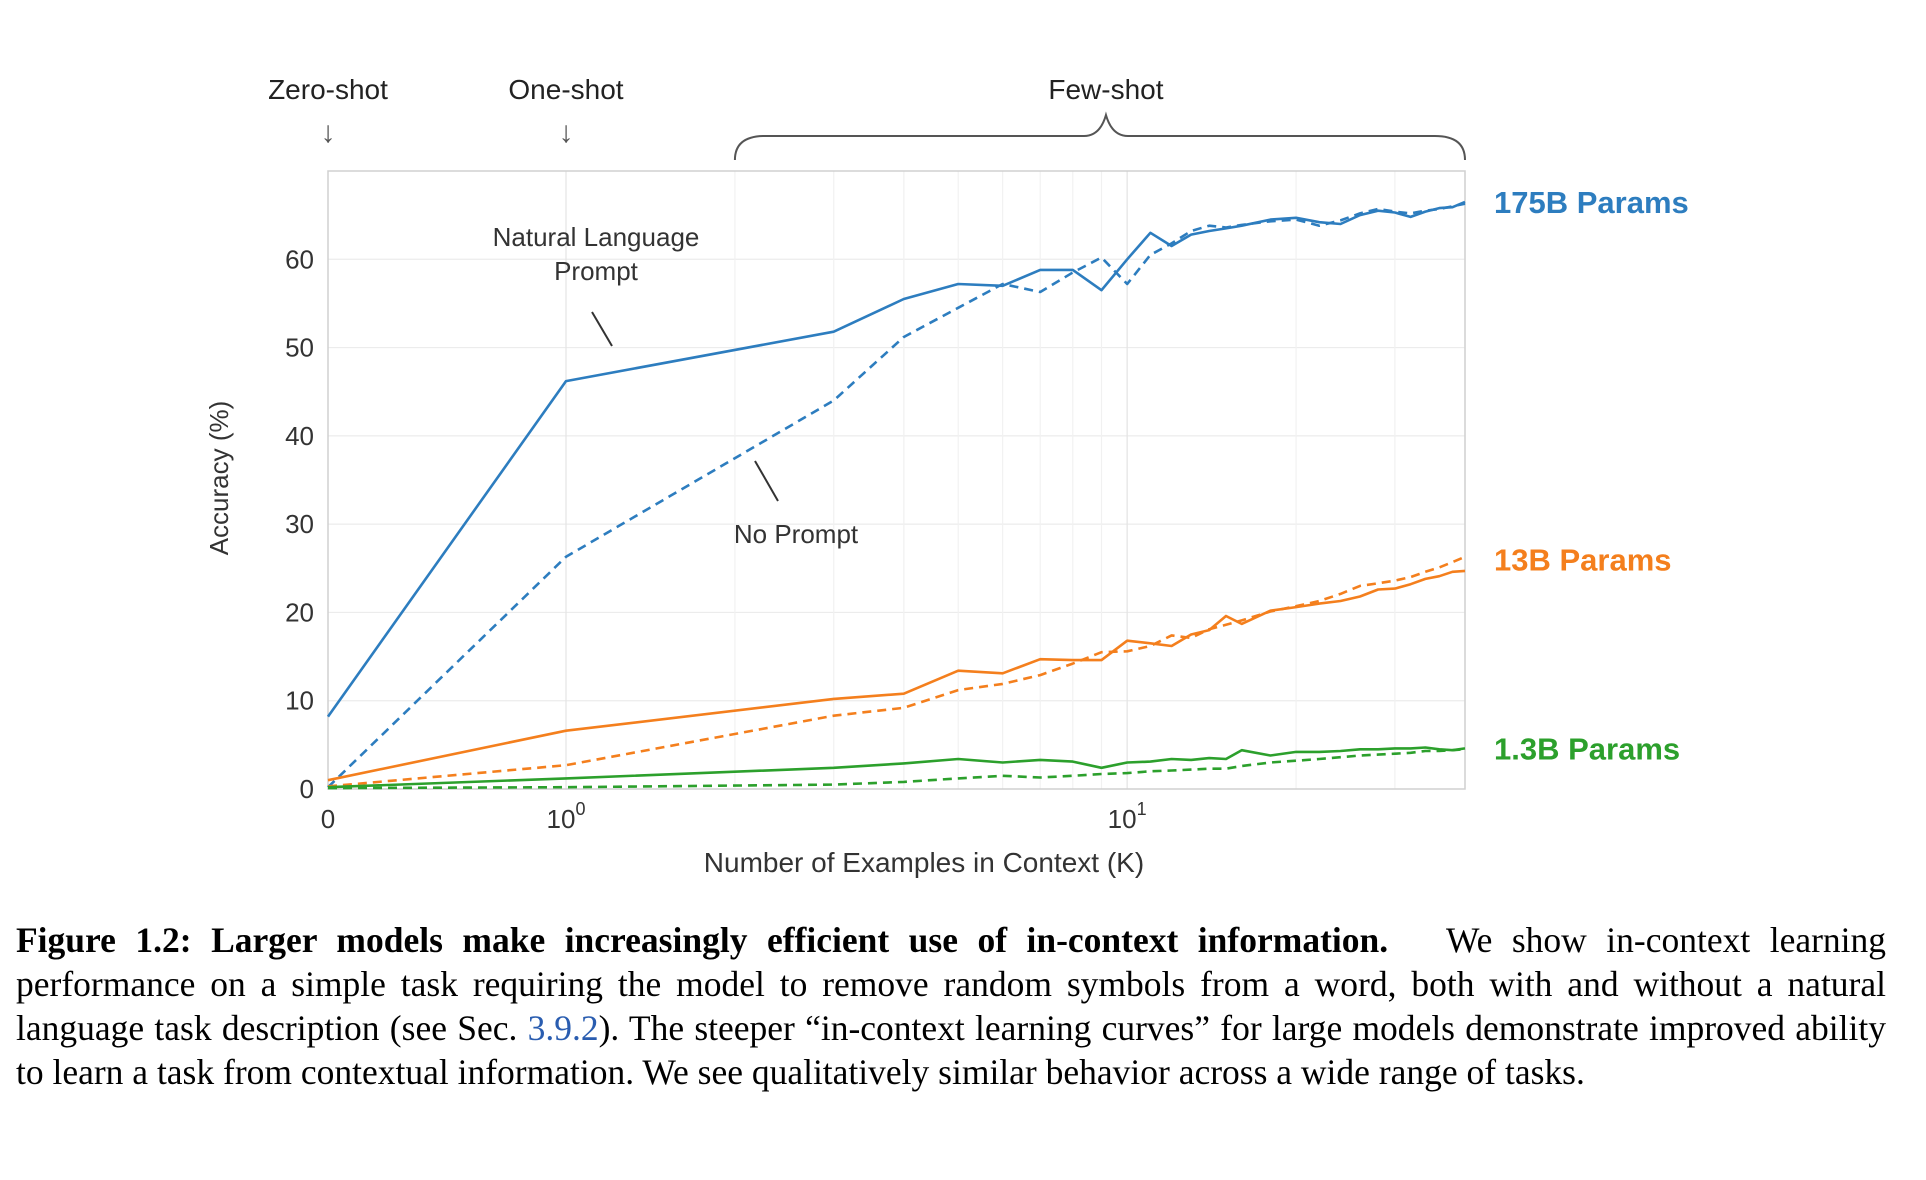 This screenshot has height=1180, width=1926. I want to click on x-tick-label: 10⁰, so click(566, 816).